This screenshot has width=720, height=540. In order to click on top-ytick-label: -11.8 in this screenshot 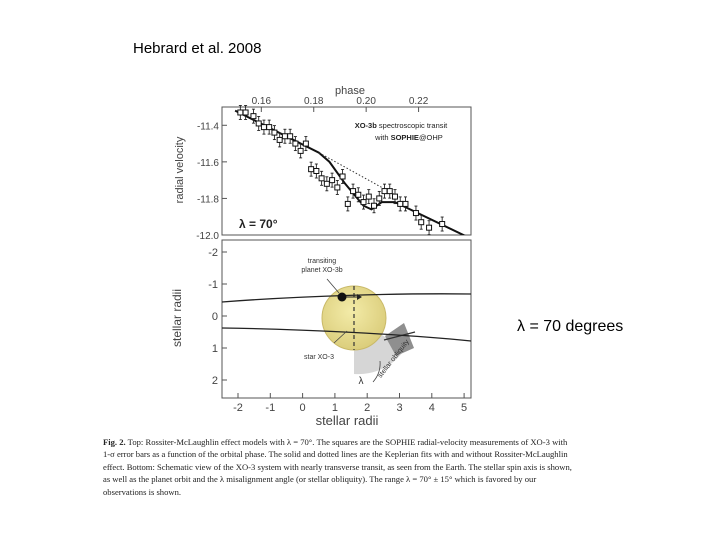, I will do `click(208, 199)`.